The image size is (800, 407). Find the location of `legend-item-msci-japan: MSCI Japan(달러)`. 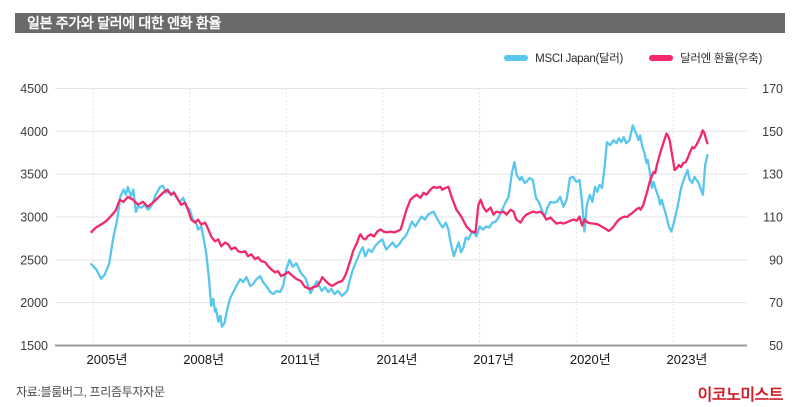

legend-item-msci-japan: MSCI Japan(달러) is located at coordinates (563, 58).